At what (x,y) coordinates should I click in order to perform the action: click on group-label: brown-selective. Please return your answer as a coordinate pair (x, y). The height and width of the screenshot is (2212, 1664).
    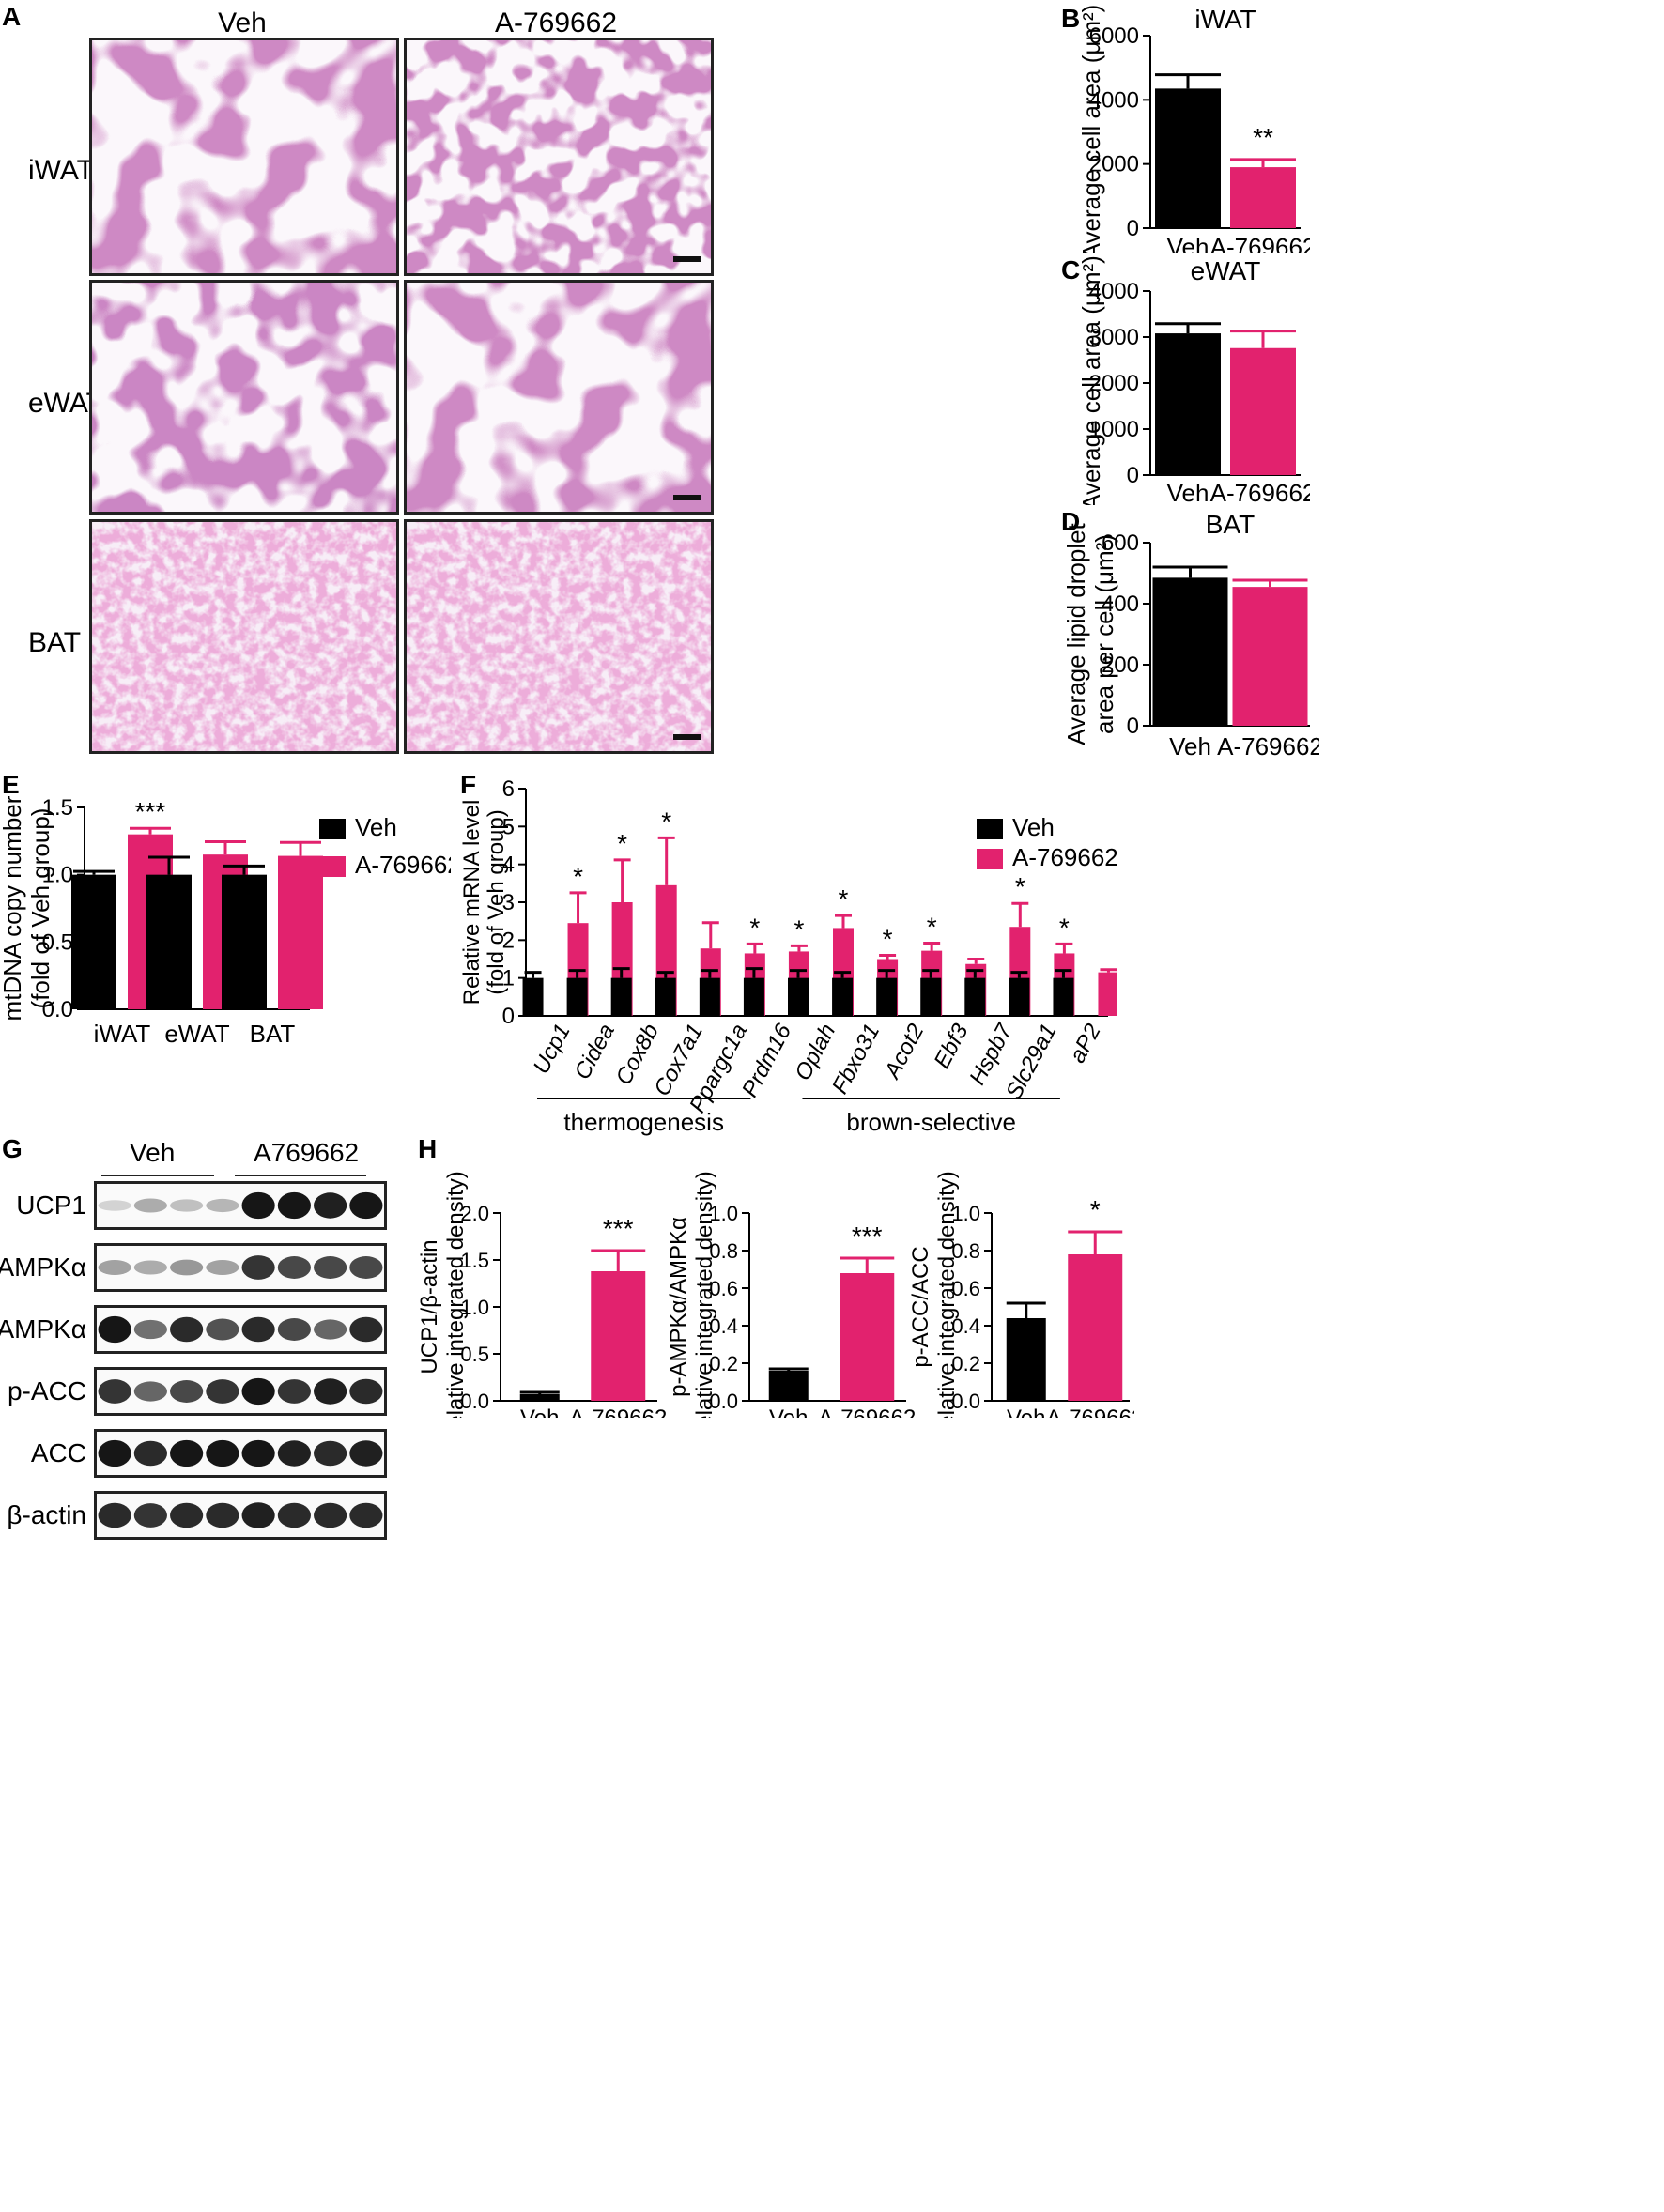
    Looking at the image, I should click on (931, 1122).